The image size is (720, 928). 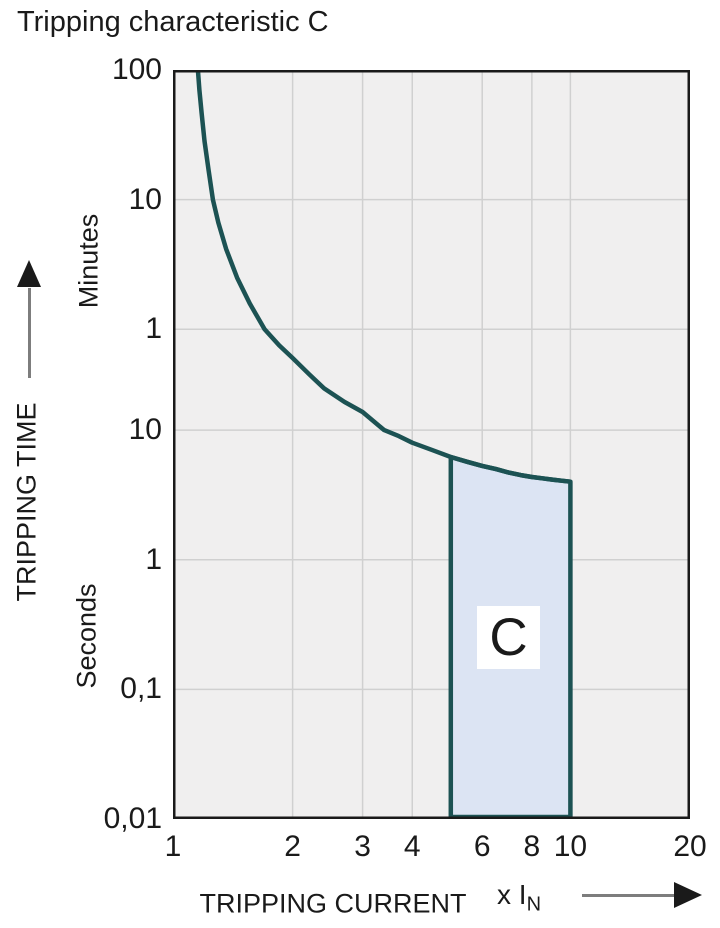 I want to click on x-axis-arrow-shaft, so click(x=629, y=895).